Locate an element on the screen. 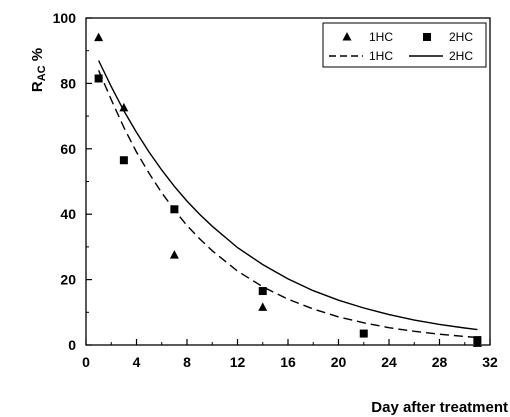 This screenshot has width=510, height=417. legend-box is located at coordinates (404, 45).